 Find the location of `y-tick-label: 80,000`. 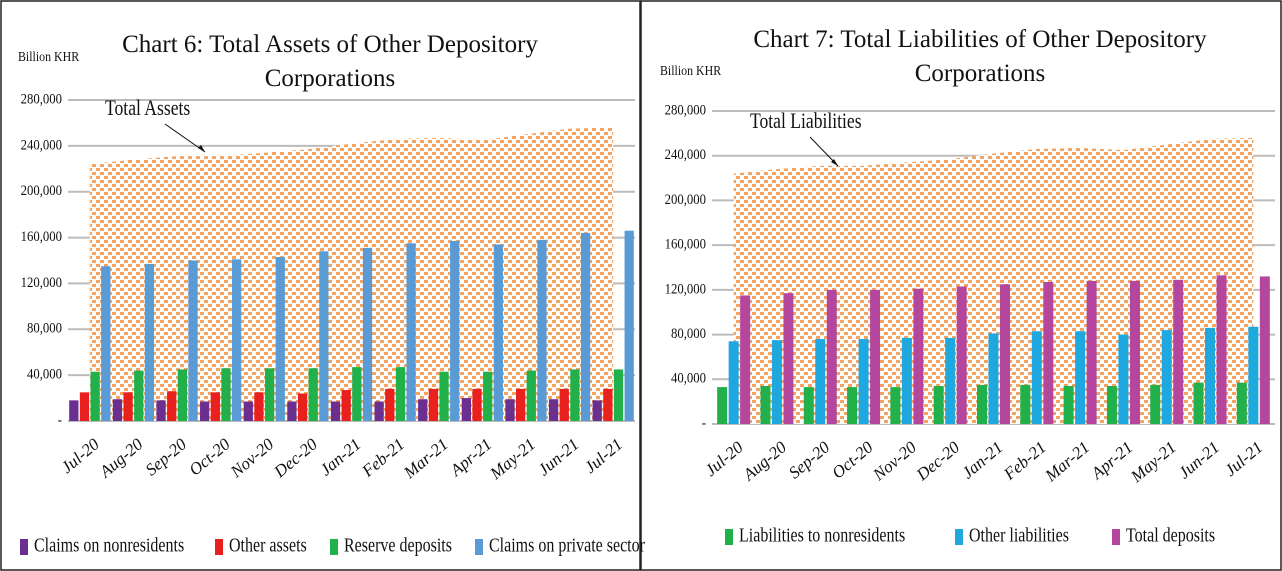

y-tick-label: 80,000 is located at coordinates (688, 334).